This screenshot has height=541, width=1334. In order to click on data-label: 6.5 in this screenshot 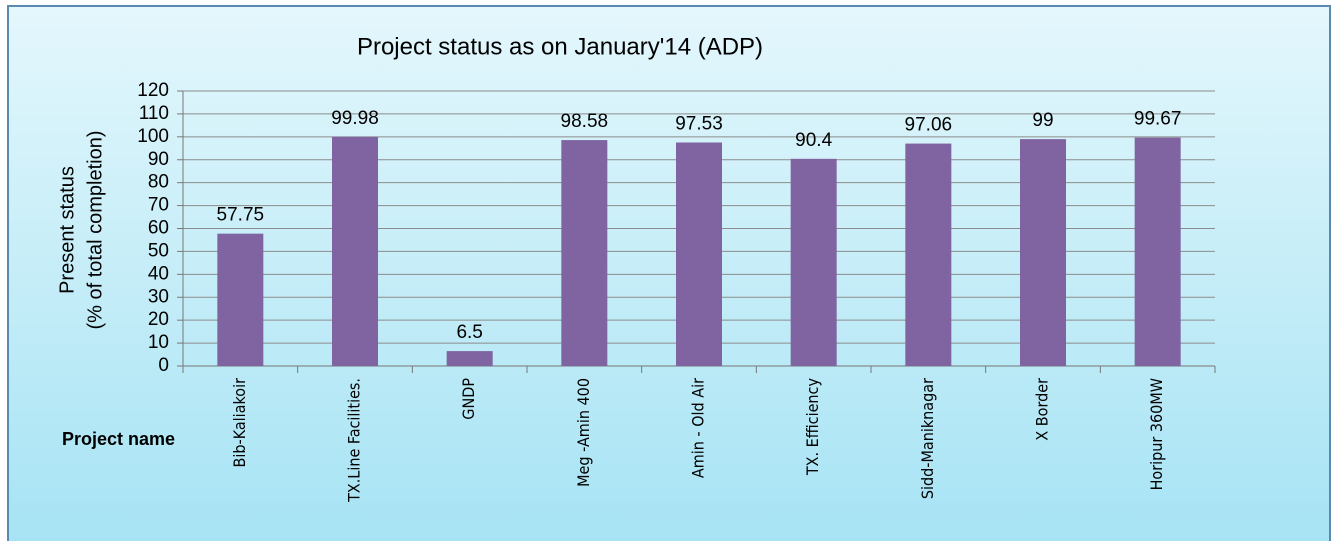, I will do `click(469, 332)`.